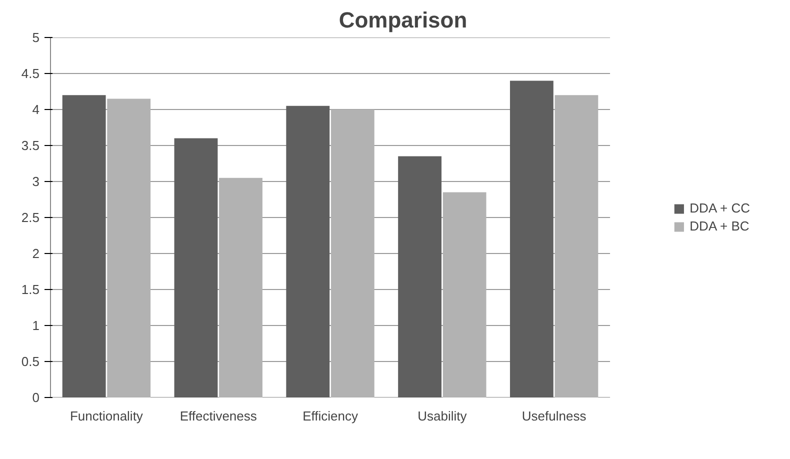 This screenshot has width=790, height=459. I want to click on legend-label: DDA + BC, so click(720, 226).